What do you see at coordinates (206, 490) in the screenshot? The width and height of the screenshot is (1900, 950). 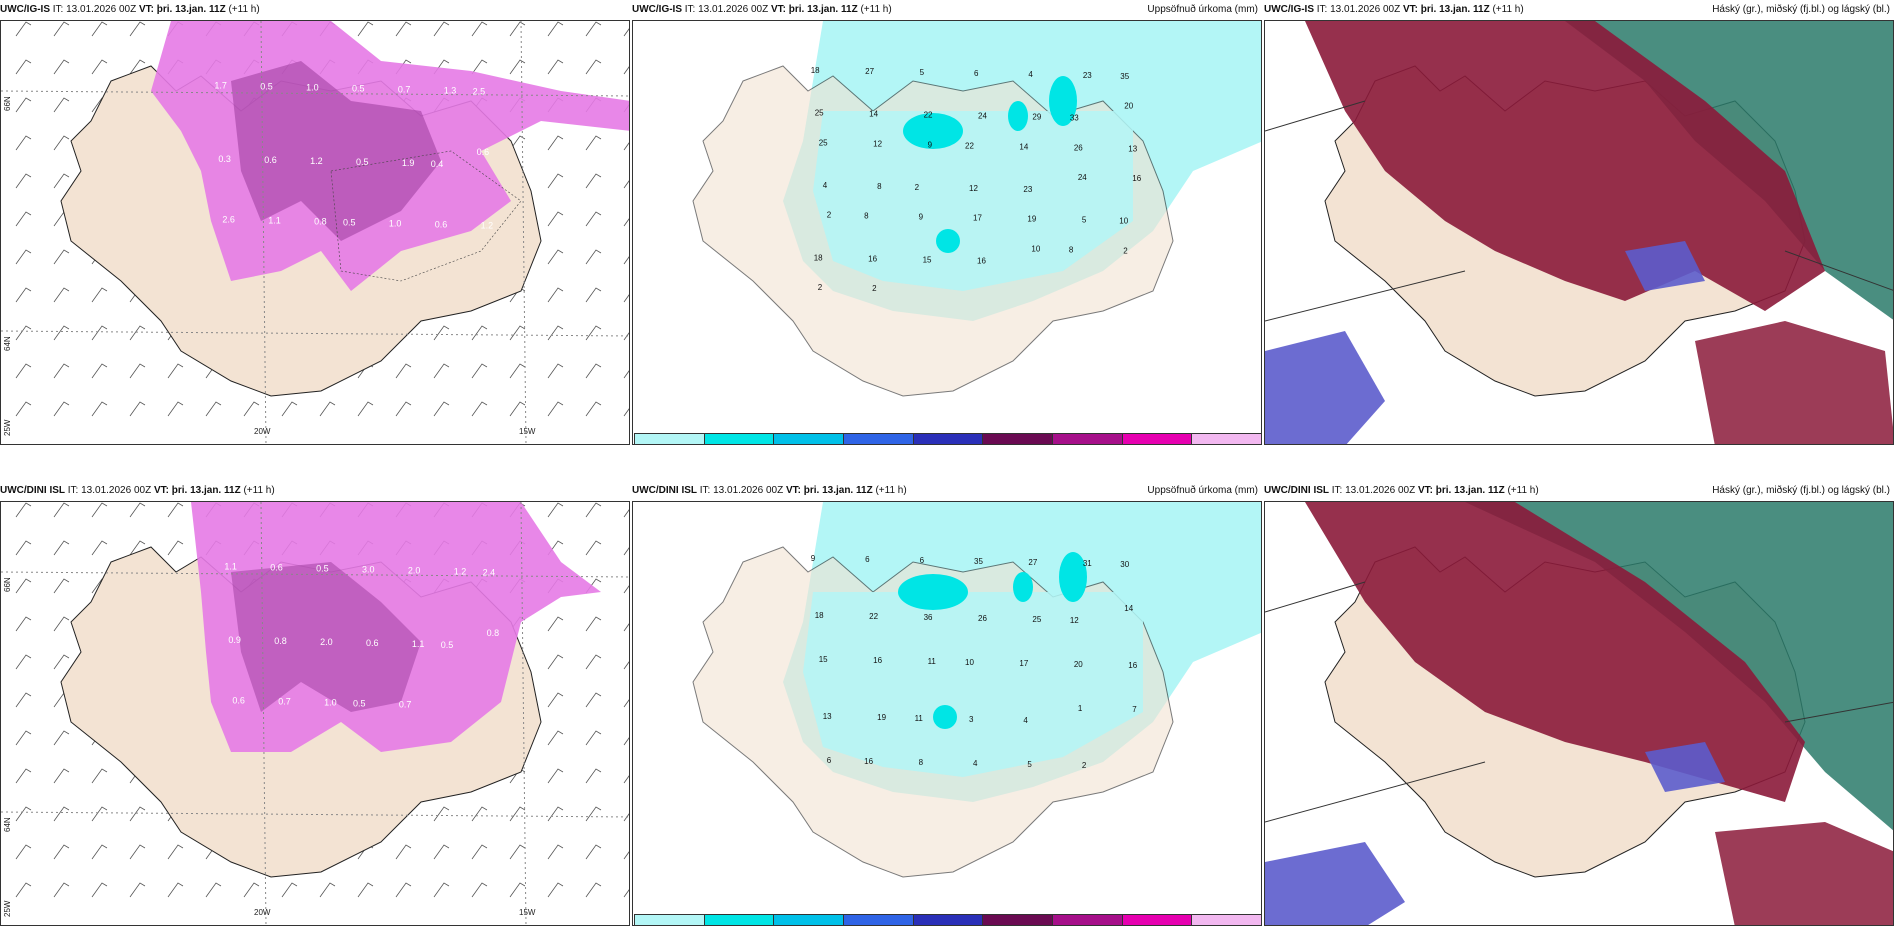 I see `valid-time: þri. 13.jan. 11Z` at bounding box center [206, 490].